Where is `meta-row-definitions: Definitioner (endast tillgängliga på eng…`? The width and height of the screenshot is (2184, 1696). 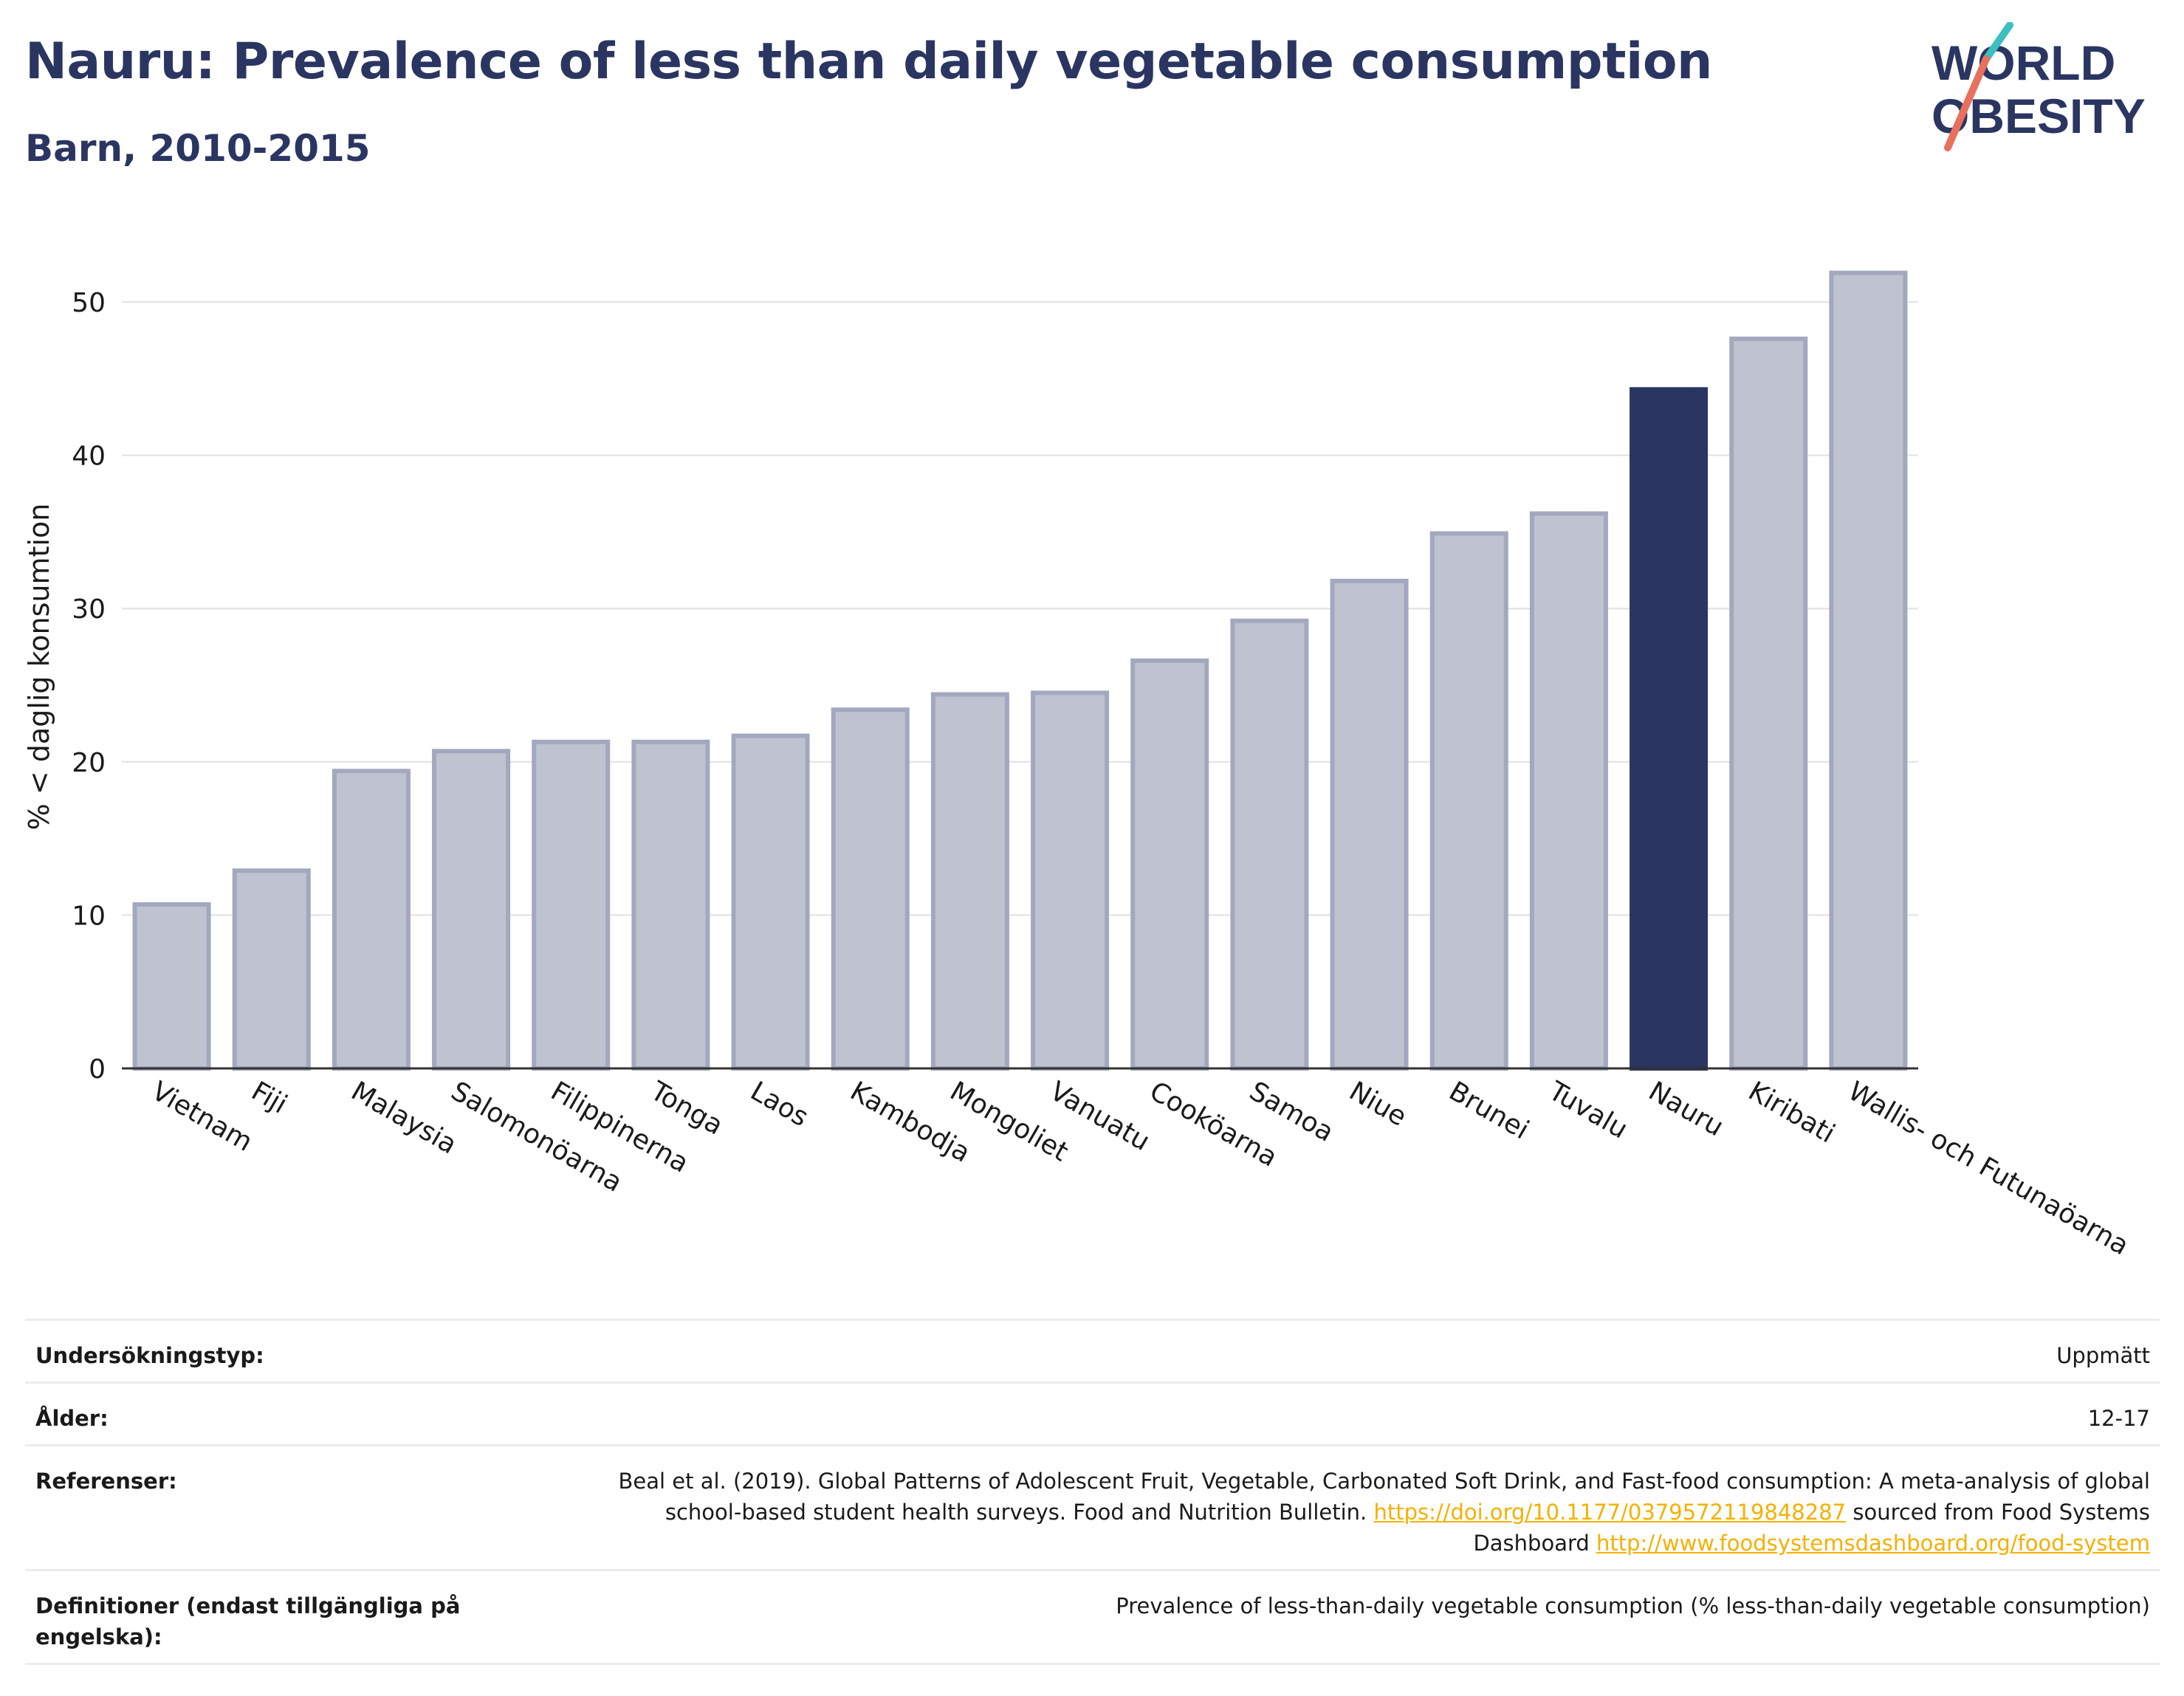
meta-row-definitions: Definitioner (endast tillgängliga på eng… is located at coordinates (1093, 1617).